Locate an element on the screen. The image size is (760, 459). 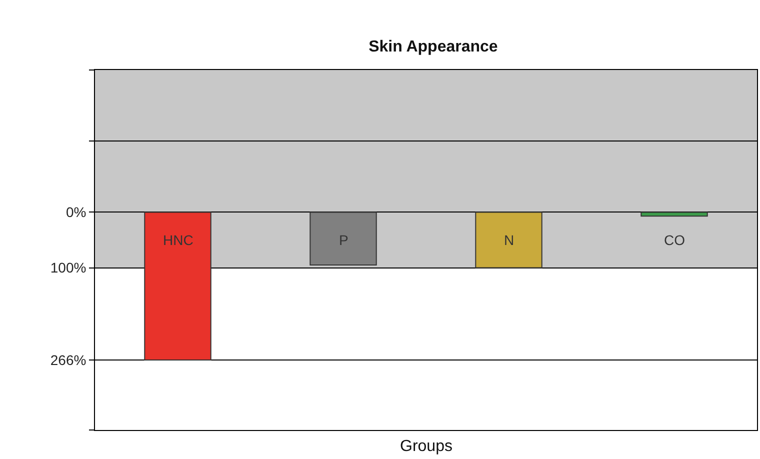
chart-title: Skin Appearance is located at coordinates (433, 47).